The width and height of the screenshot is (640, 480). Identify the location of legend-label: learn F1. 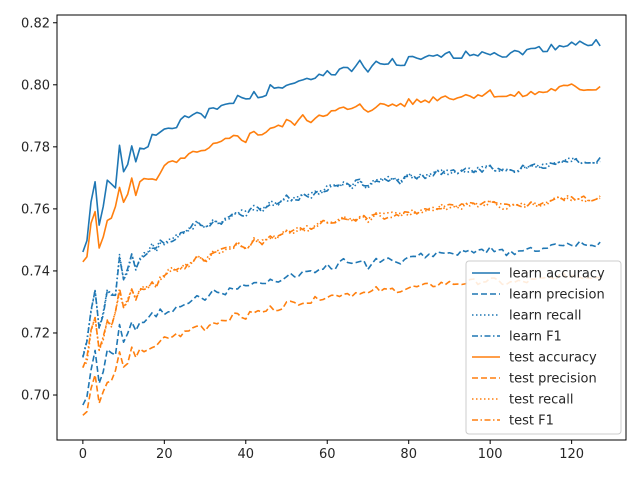
(535, 337).